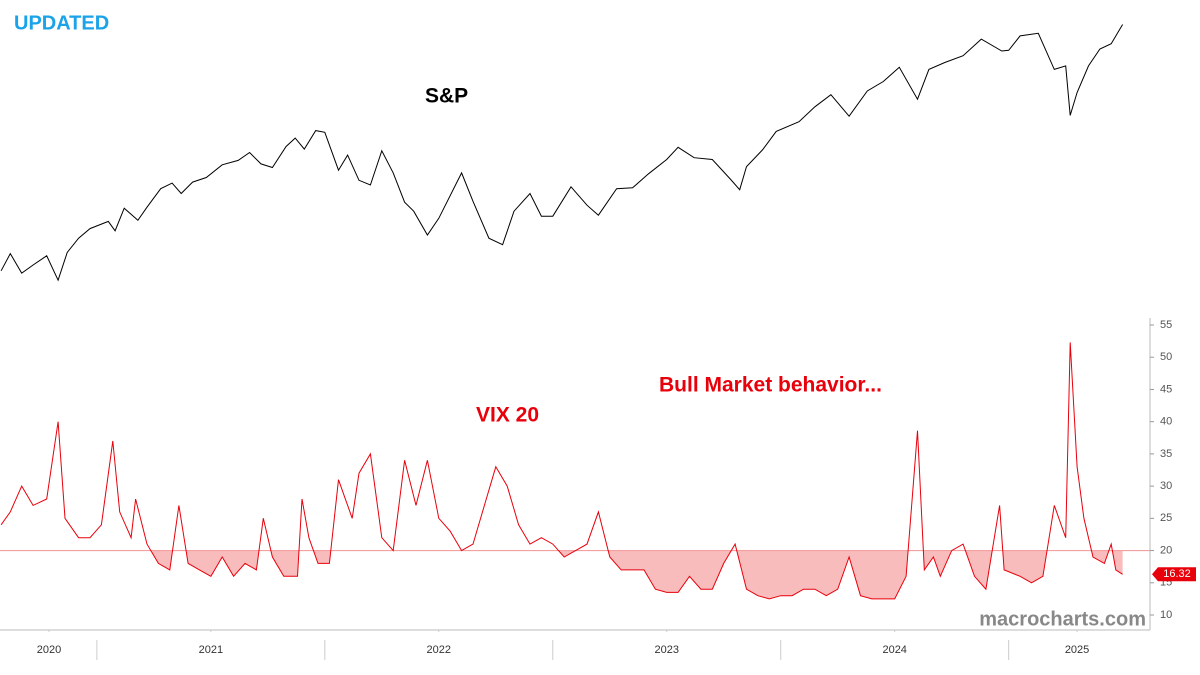 The width and height of the screenshot is (1200, 675). I want to click on y-tick-label: 45, so click(1166, 389).